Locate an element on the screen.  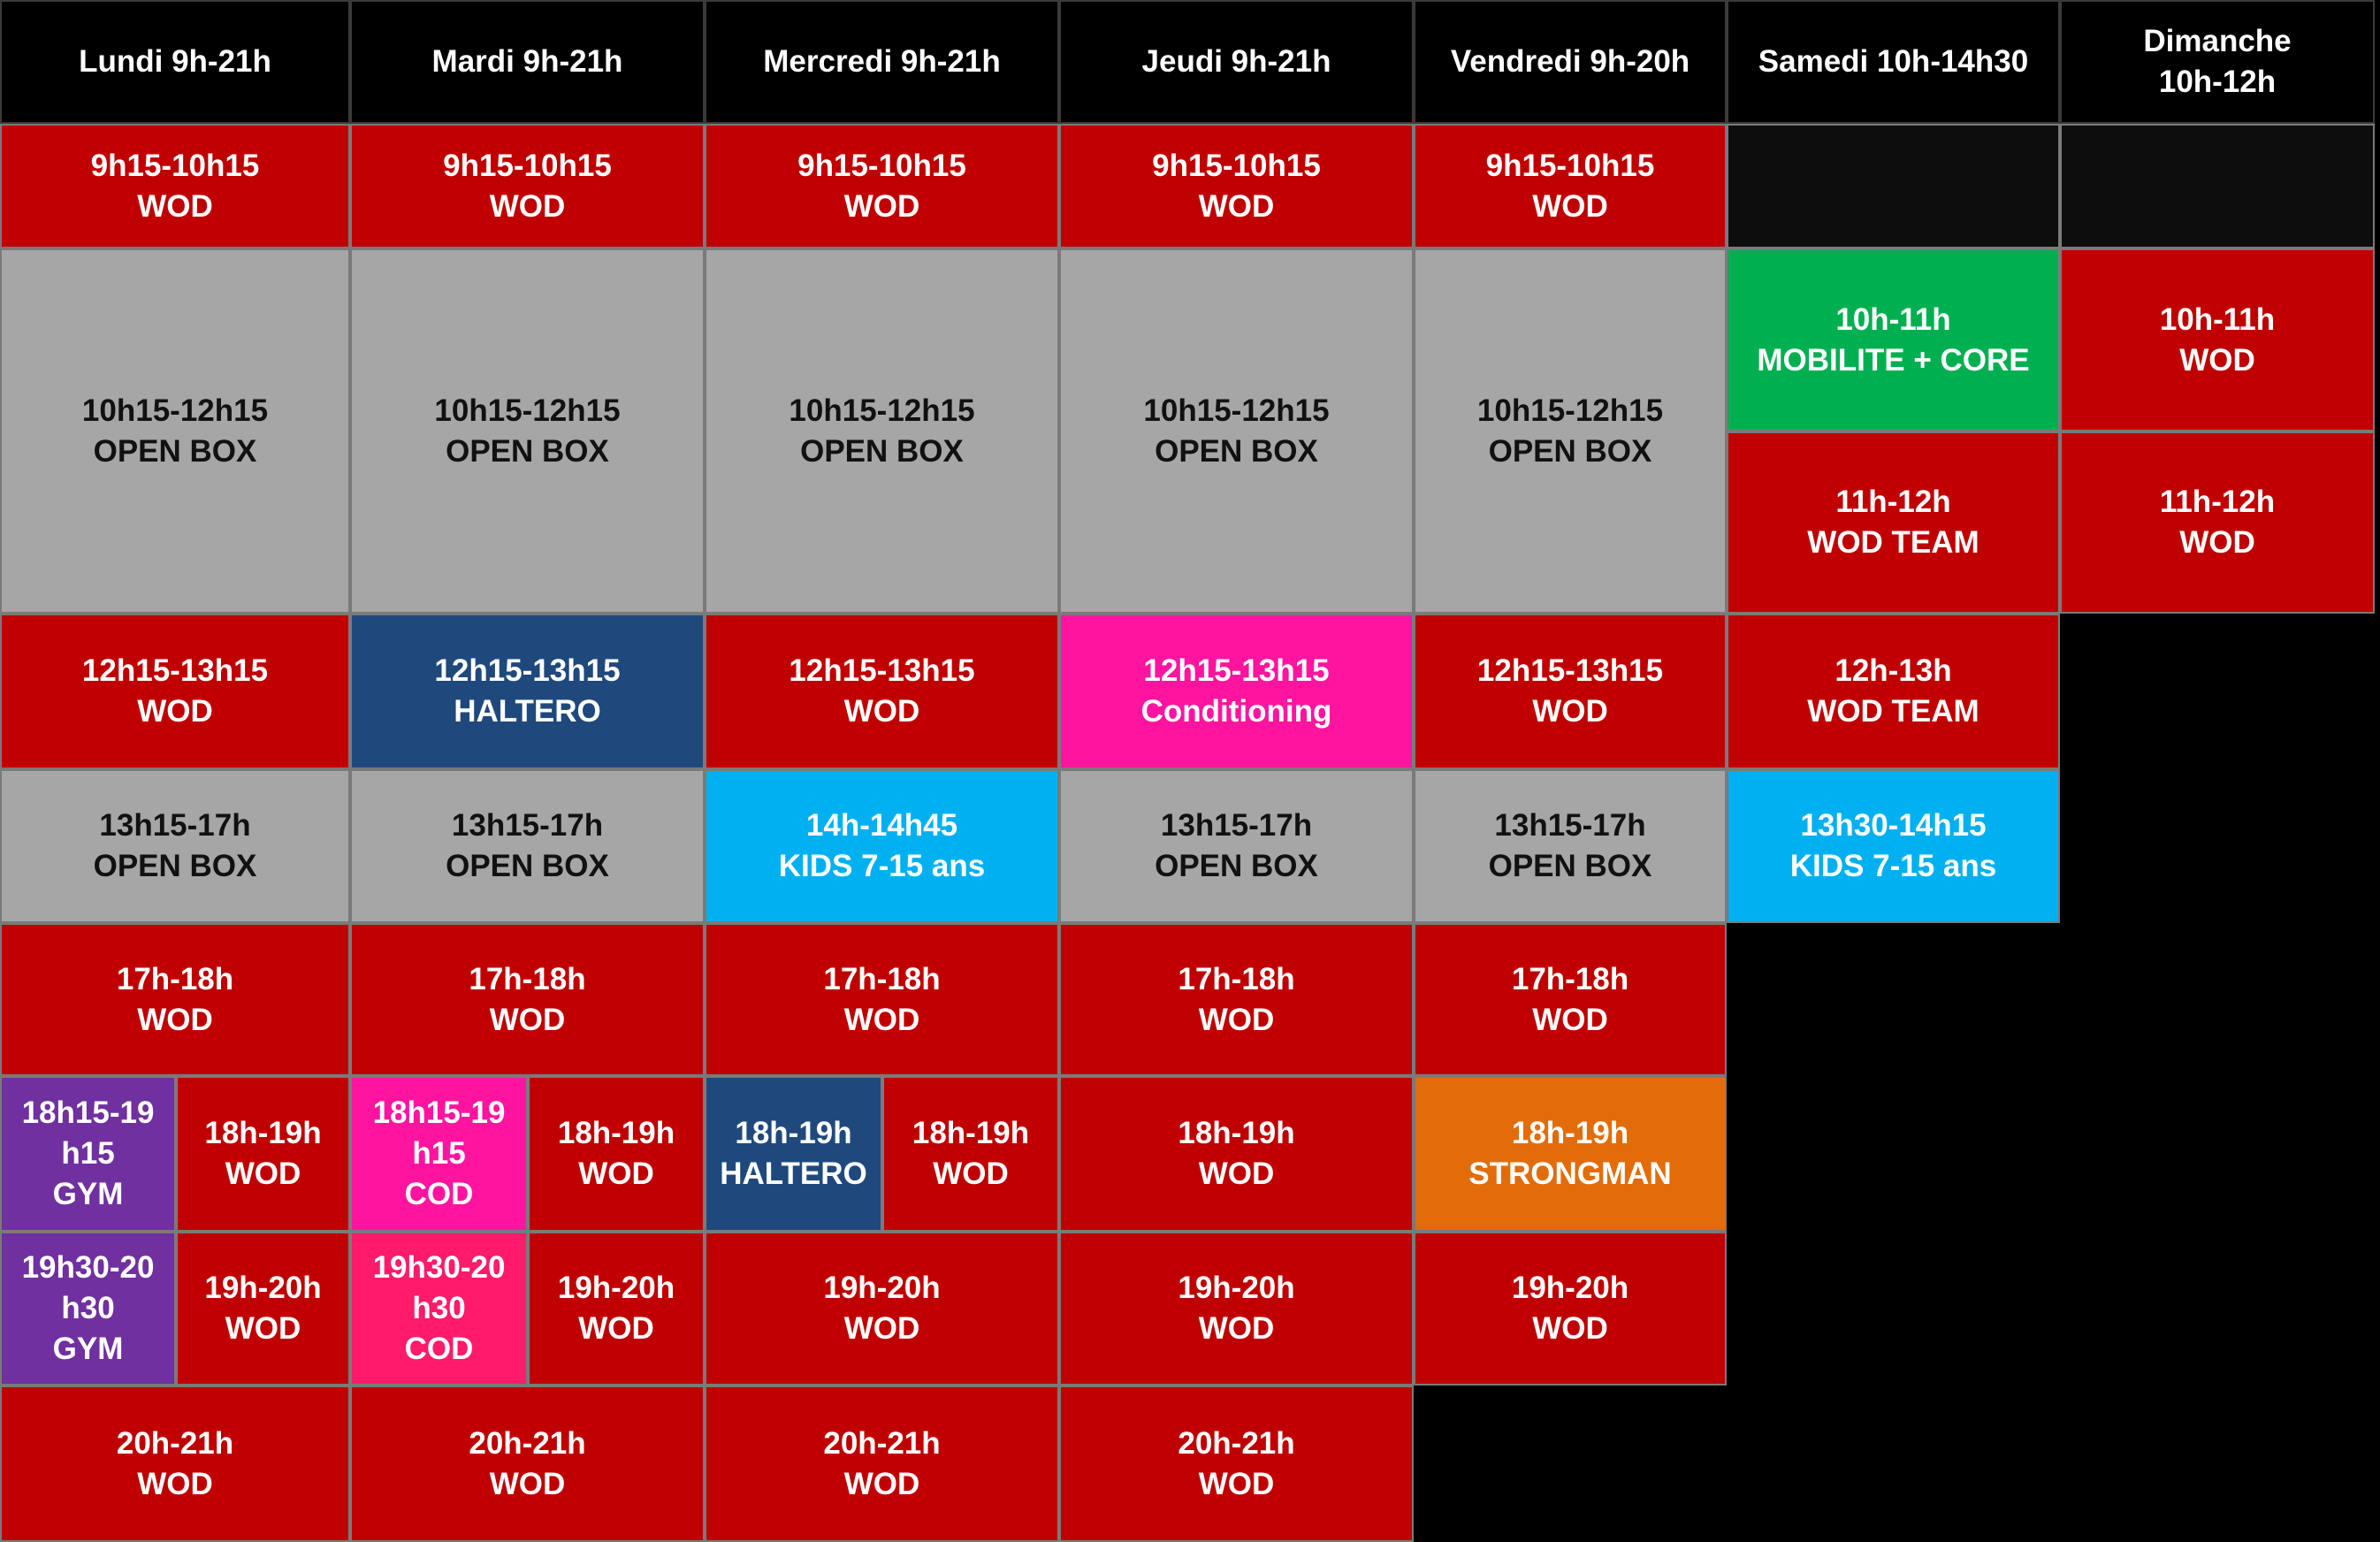
session-lundi-wod-line: 19h-20h is located at coordinates (263, 1288).